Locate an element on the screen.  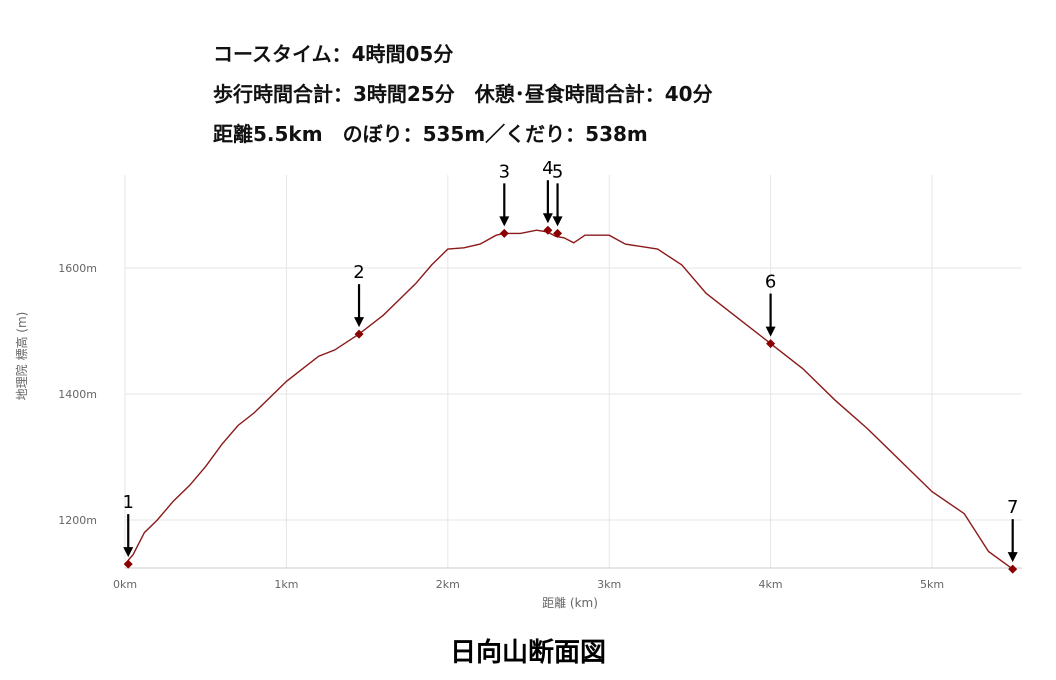
waypoint-marker: 4 is located at coordinates (548, 196).